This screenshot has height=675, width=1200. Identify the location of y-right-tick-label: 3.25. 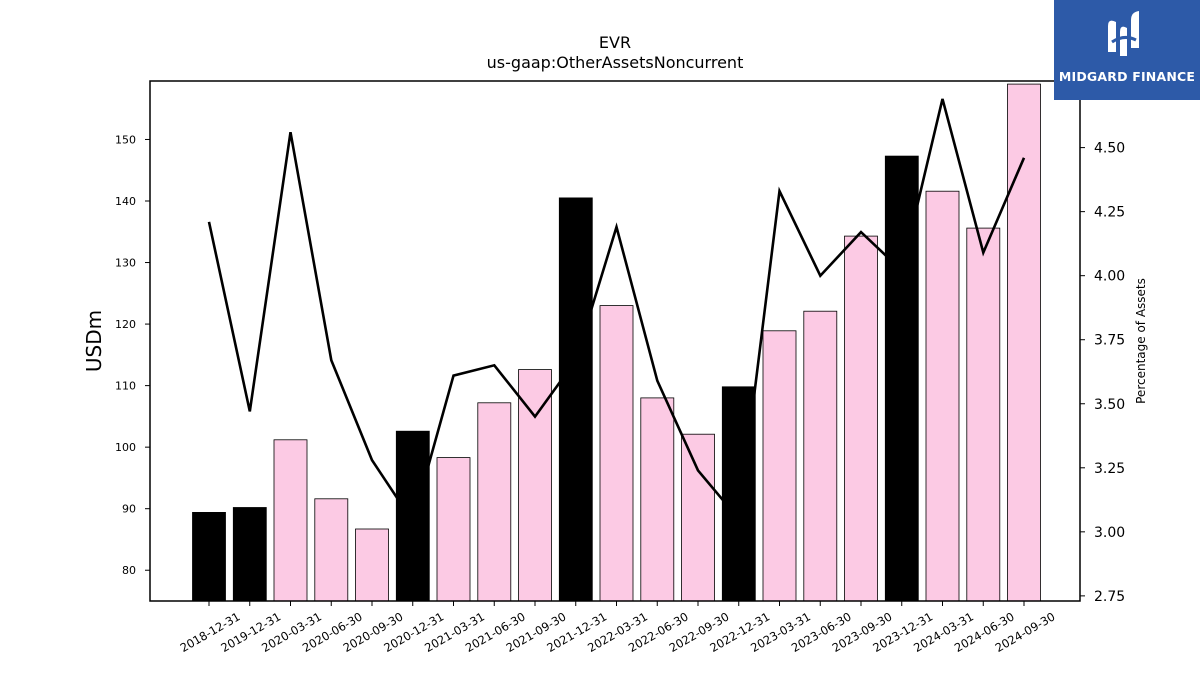
(1109, 469).